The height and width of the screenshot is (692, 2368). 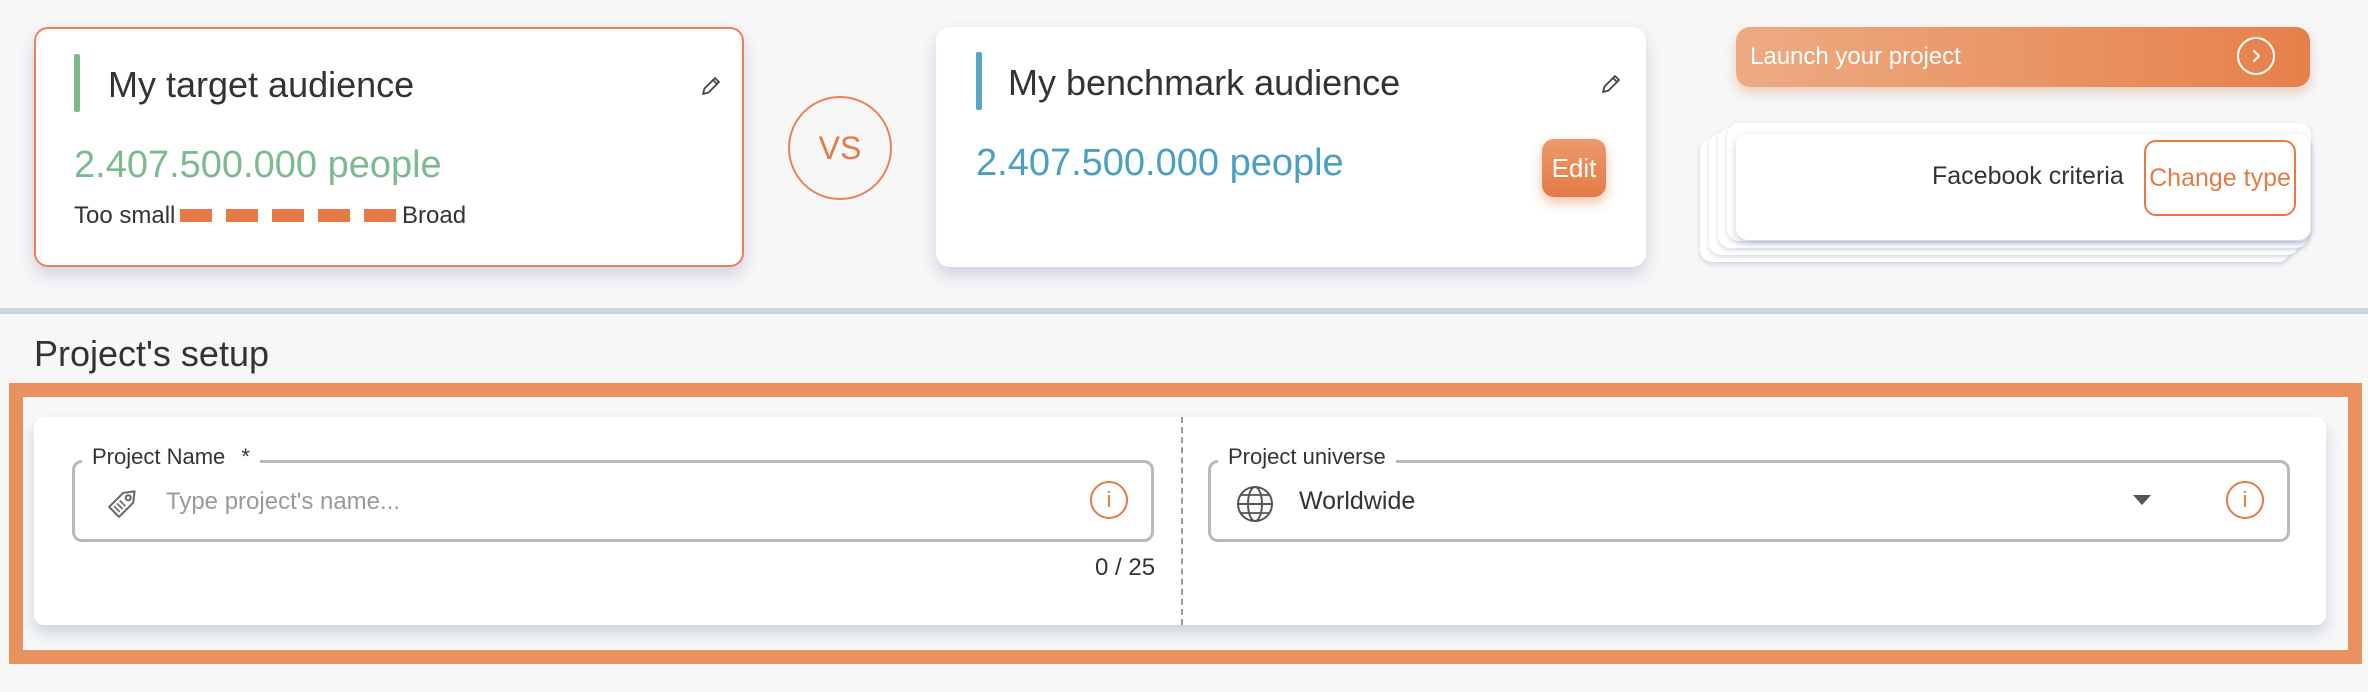 I want to click on project-name-legend: Project Name *, so click(x=171, y=457).